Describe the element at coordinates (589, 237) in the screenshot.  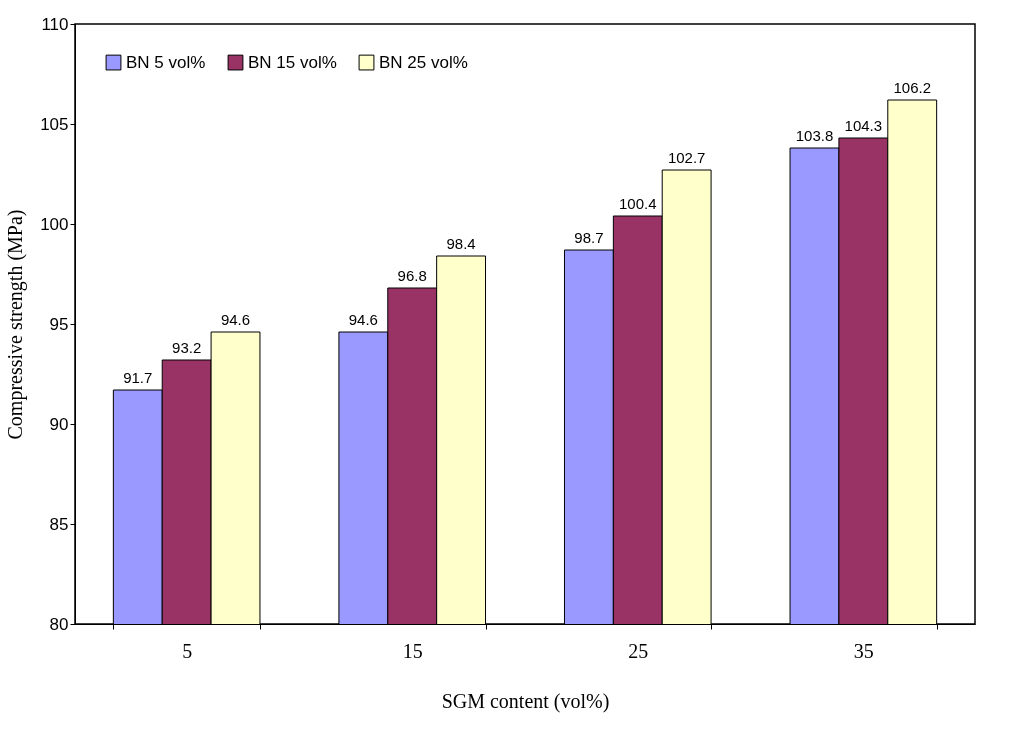
I see `data-label: 98.7` at that location.